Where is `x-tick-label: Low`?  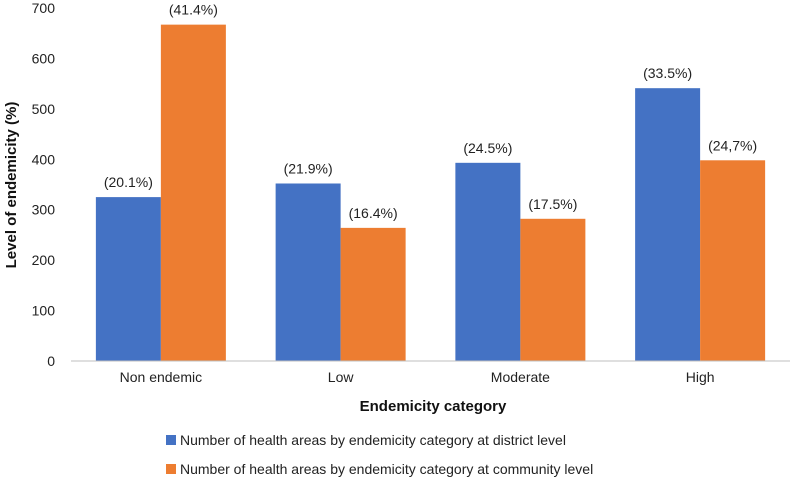 x-tick-label: Low is located at coordinates (341, 377).